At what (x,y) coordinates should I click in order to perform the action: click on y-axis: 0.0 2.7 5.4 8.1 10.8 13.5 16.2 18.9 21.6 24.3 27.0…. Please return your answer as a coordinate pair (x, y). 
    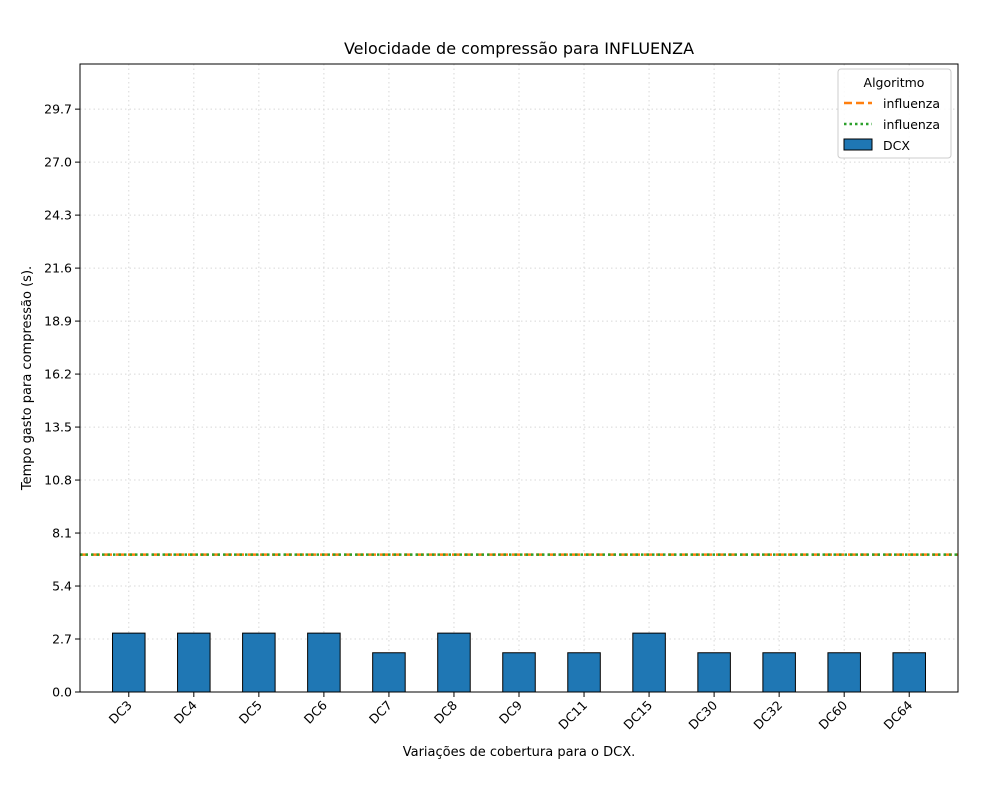
    Looking at the image, I should click on (62, 401).